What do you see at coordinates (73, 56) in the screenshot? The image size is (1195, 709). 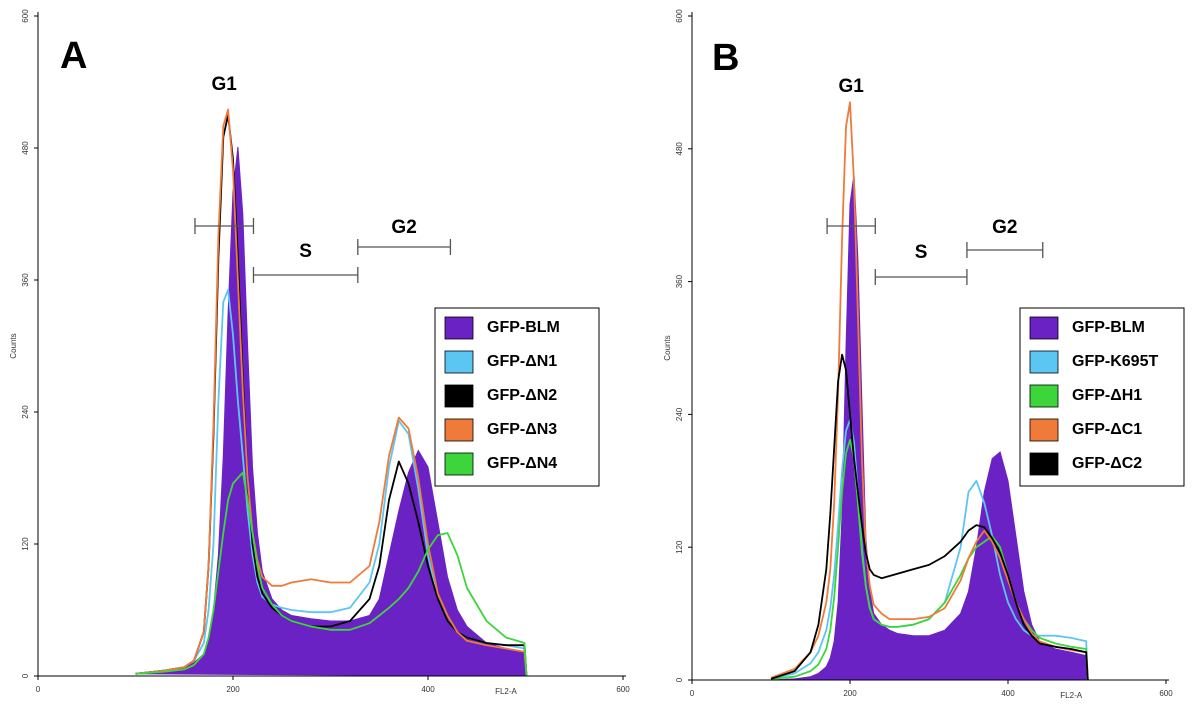 I see `panel-label: A` at bounding box center [73, 56].